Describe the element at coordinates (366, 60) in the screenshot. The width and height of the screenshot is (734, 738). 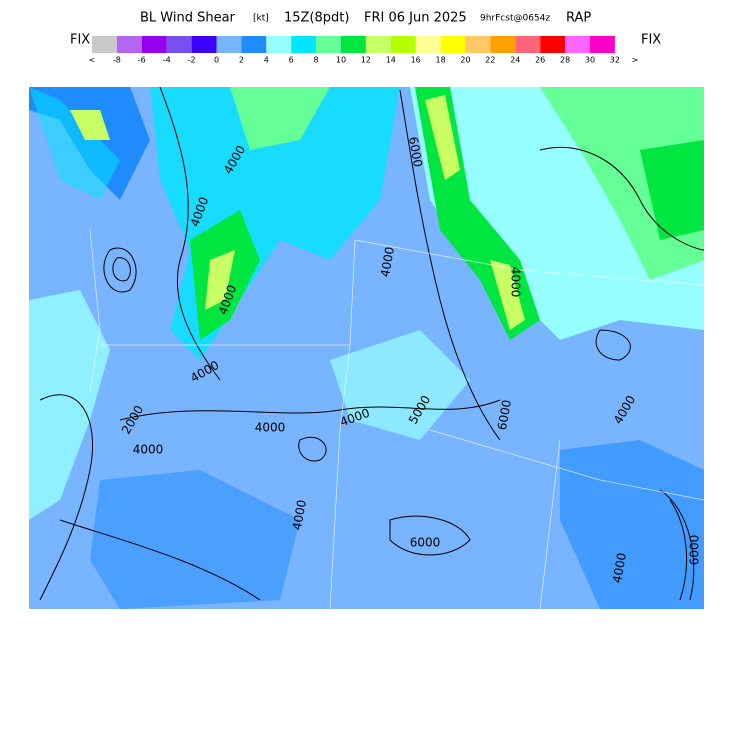
I see `colorbar-label: 12` at that location.